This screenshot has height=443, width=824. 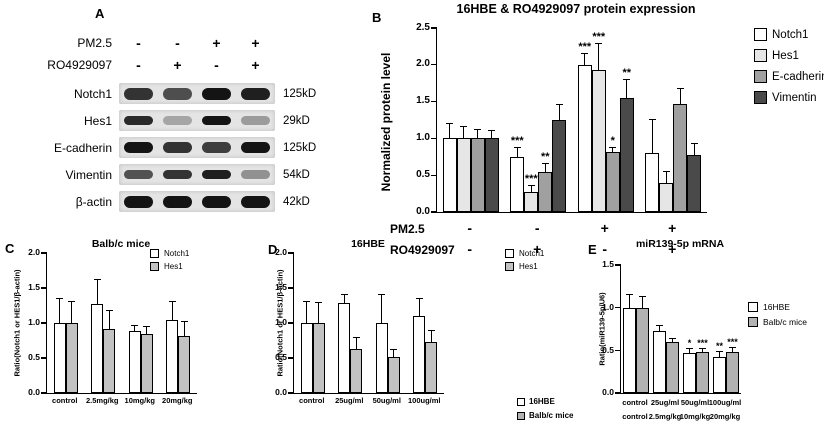 I want to click on x-row-name: PM2.5, so click(x=407, y=229).